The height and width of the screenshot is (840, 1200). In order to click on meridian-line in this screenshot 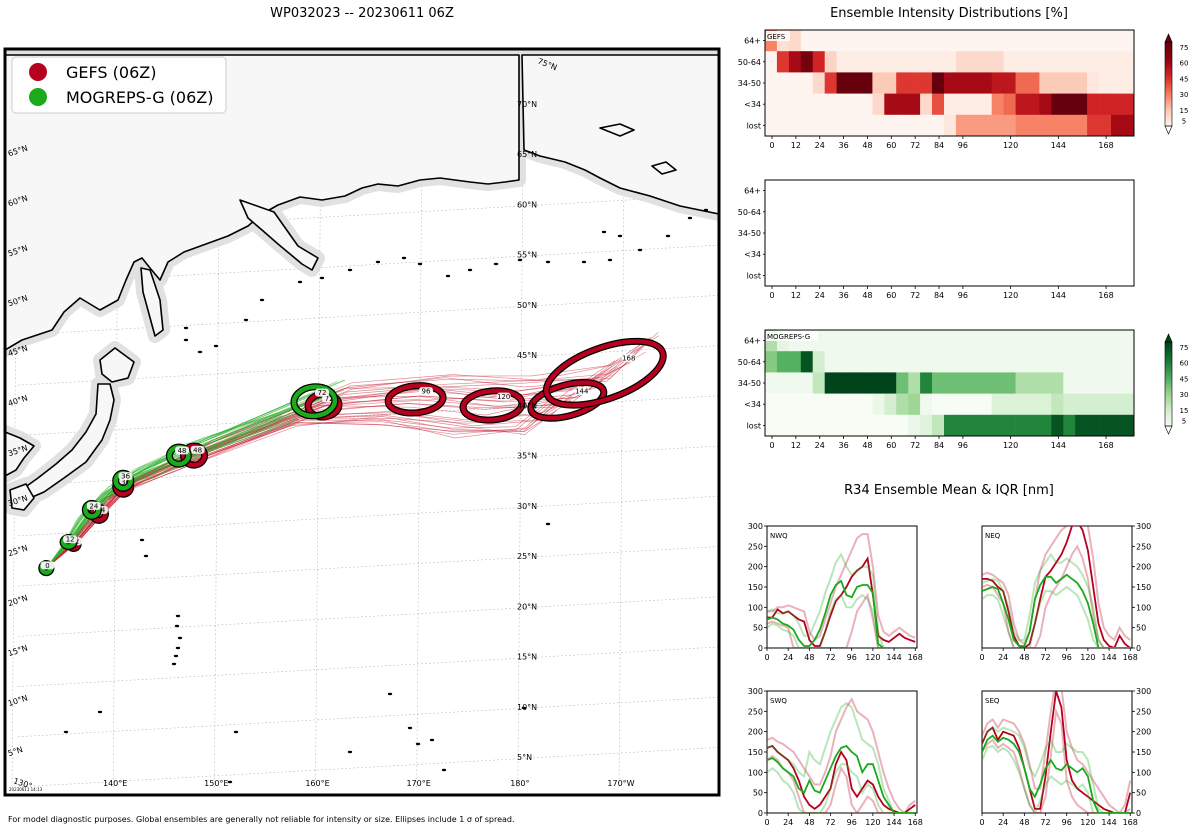, I will do `click(723, 420)`.